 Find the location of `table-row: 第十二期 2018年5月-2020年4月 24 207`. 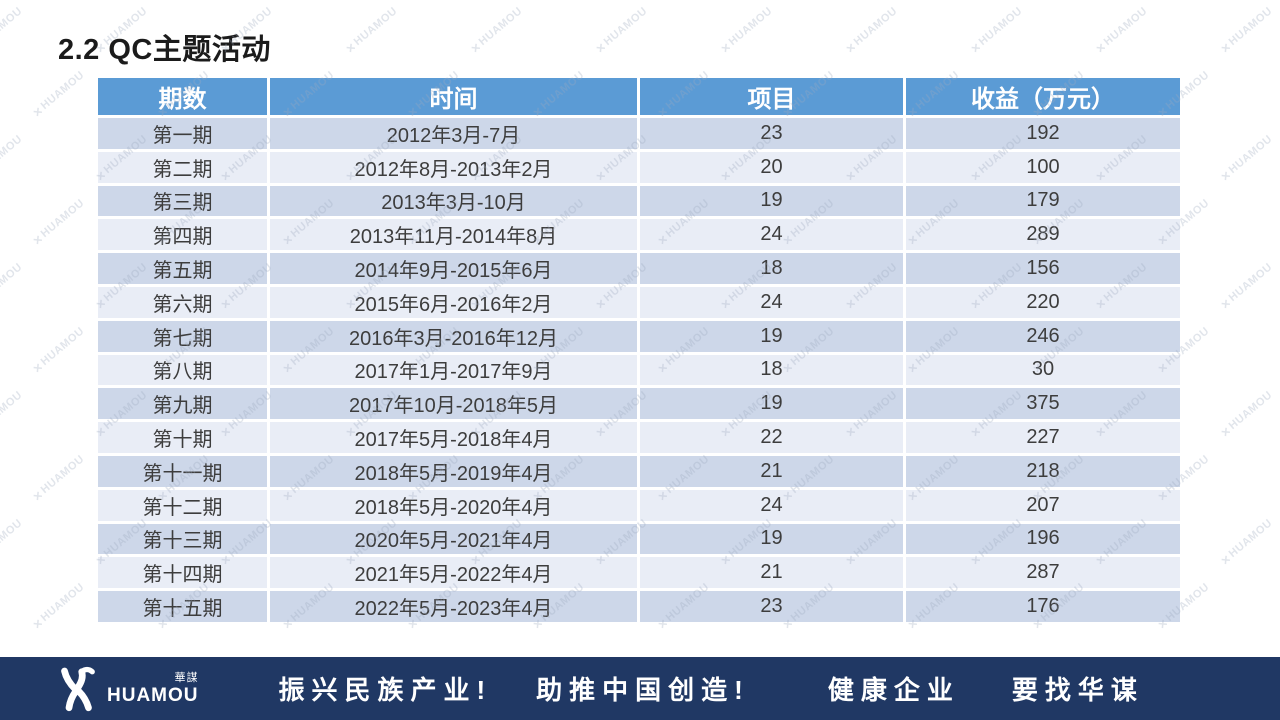

table-row: 第十二期 2018年5月-2020年4月 24 207 is located at coordinates (639, 505).